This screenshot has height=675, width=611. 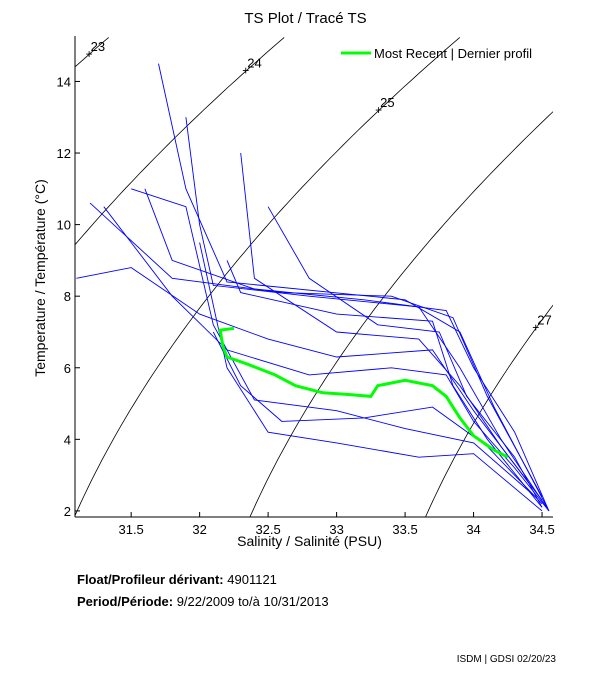 I want to click on contour-label-24: 24, so click(x=254, y=63).